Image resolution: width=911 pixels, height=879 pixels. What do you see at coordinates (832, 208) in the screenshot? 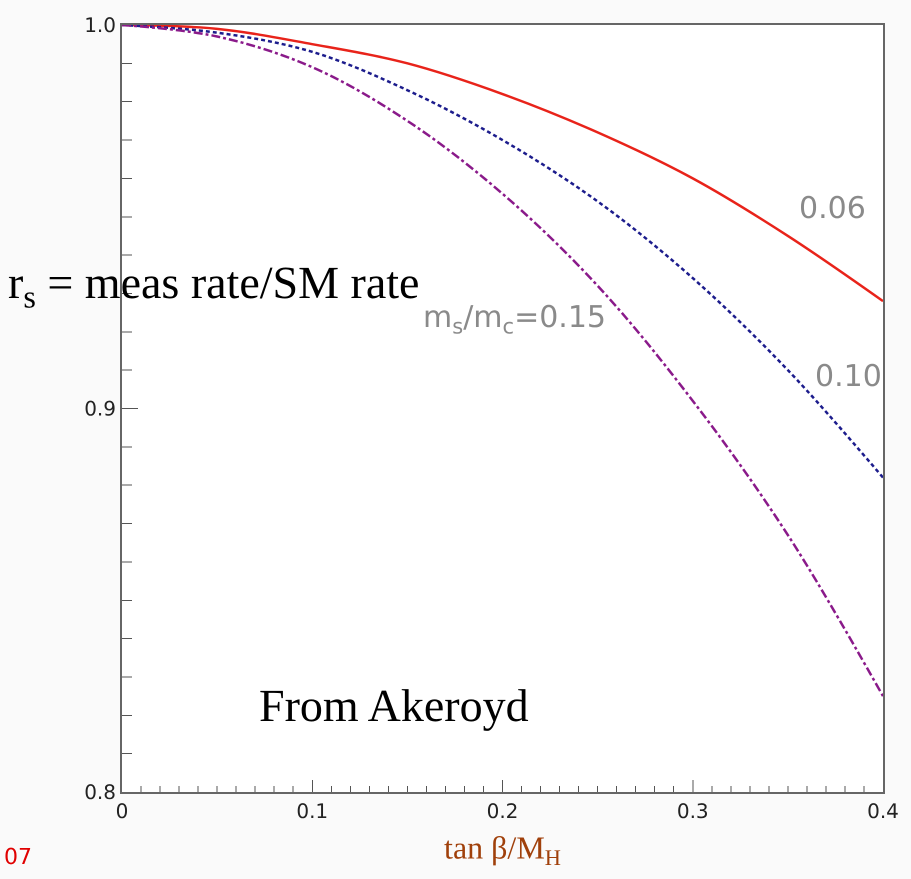
I see `series-label: 0.06` at bounding box center [832, 208].